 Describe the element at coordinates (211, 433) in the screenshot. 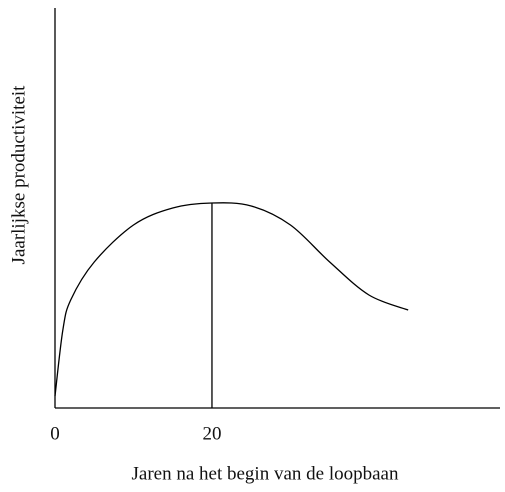

I see `x-tick-label: 20` at that location.